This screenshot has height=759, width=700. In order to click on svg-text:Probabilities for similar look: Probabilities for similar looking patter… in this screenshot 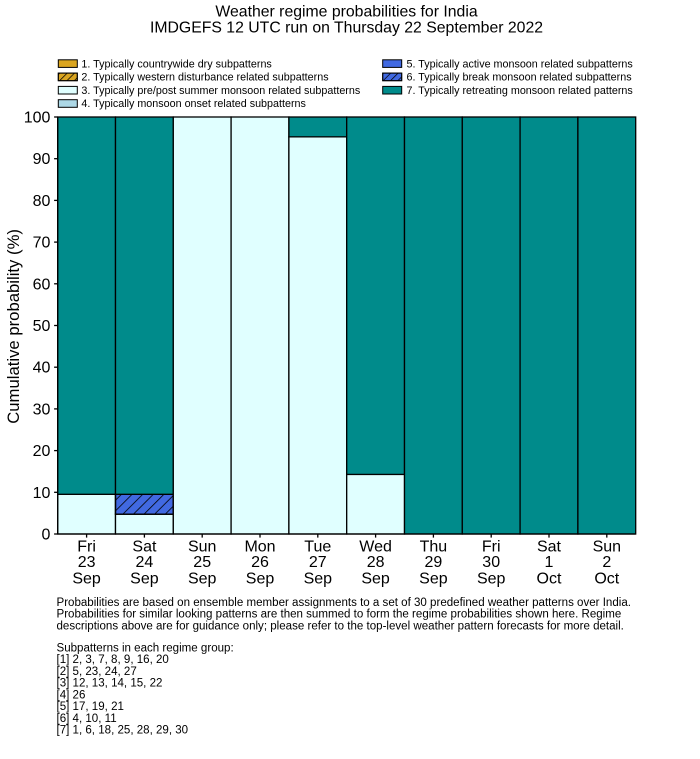, I will do `click(339, 615)`.